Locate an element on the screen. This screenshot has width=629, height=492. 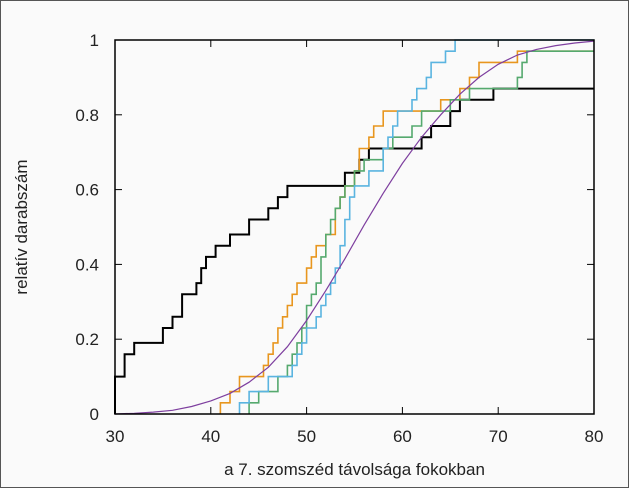
y-tick-label: 0.6 is located at coordinates (87, 190).